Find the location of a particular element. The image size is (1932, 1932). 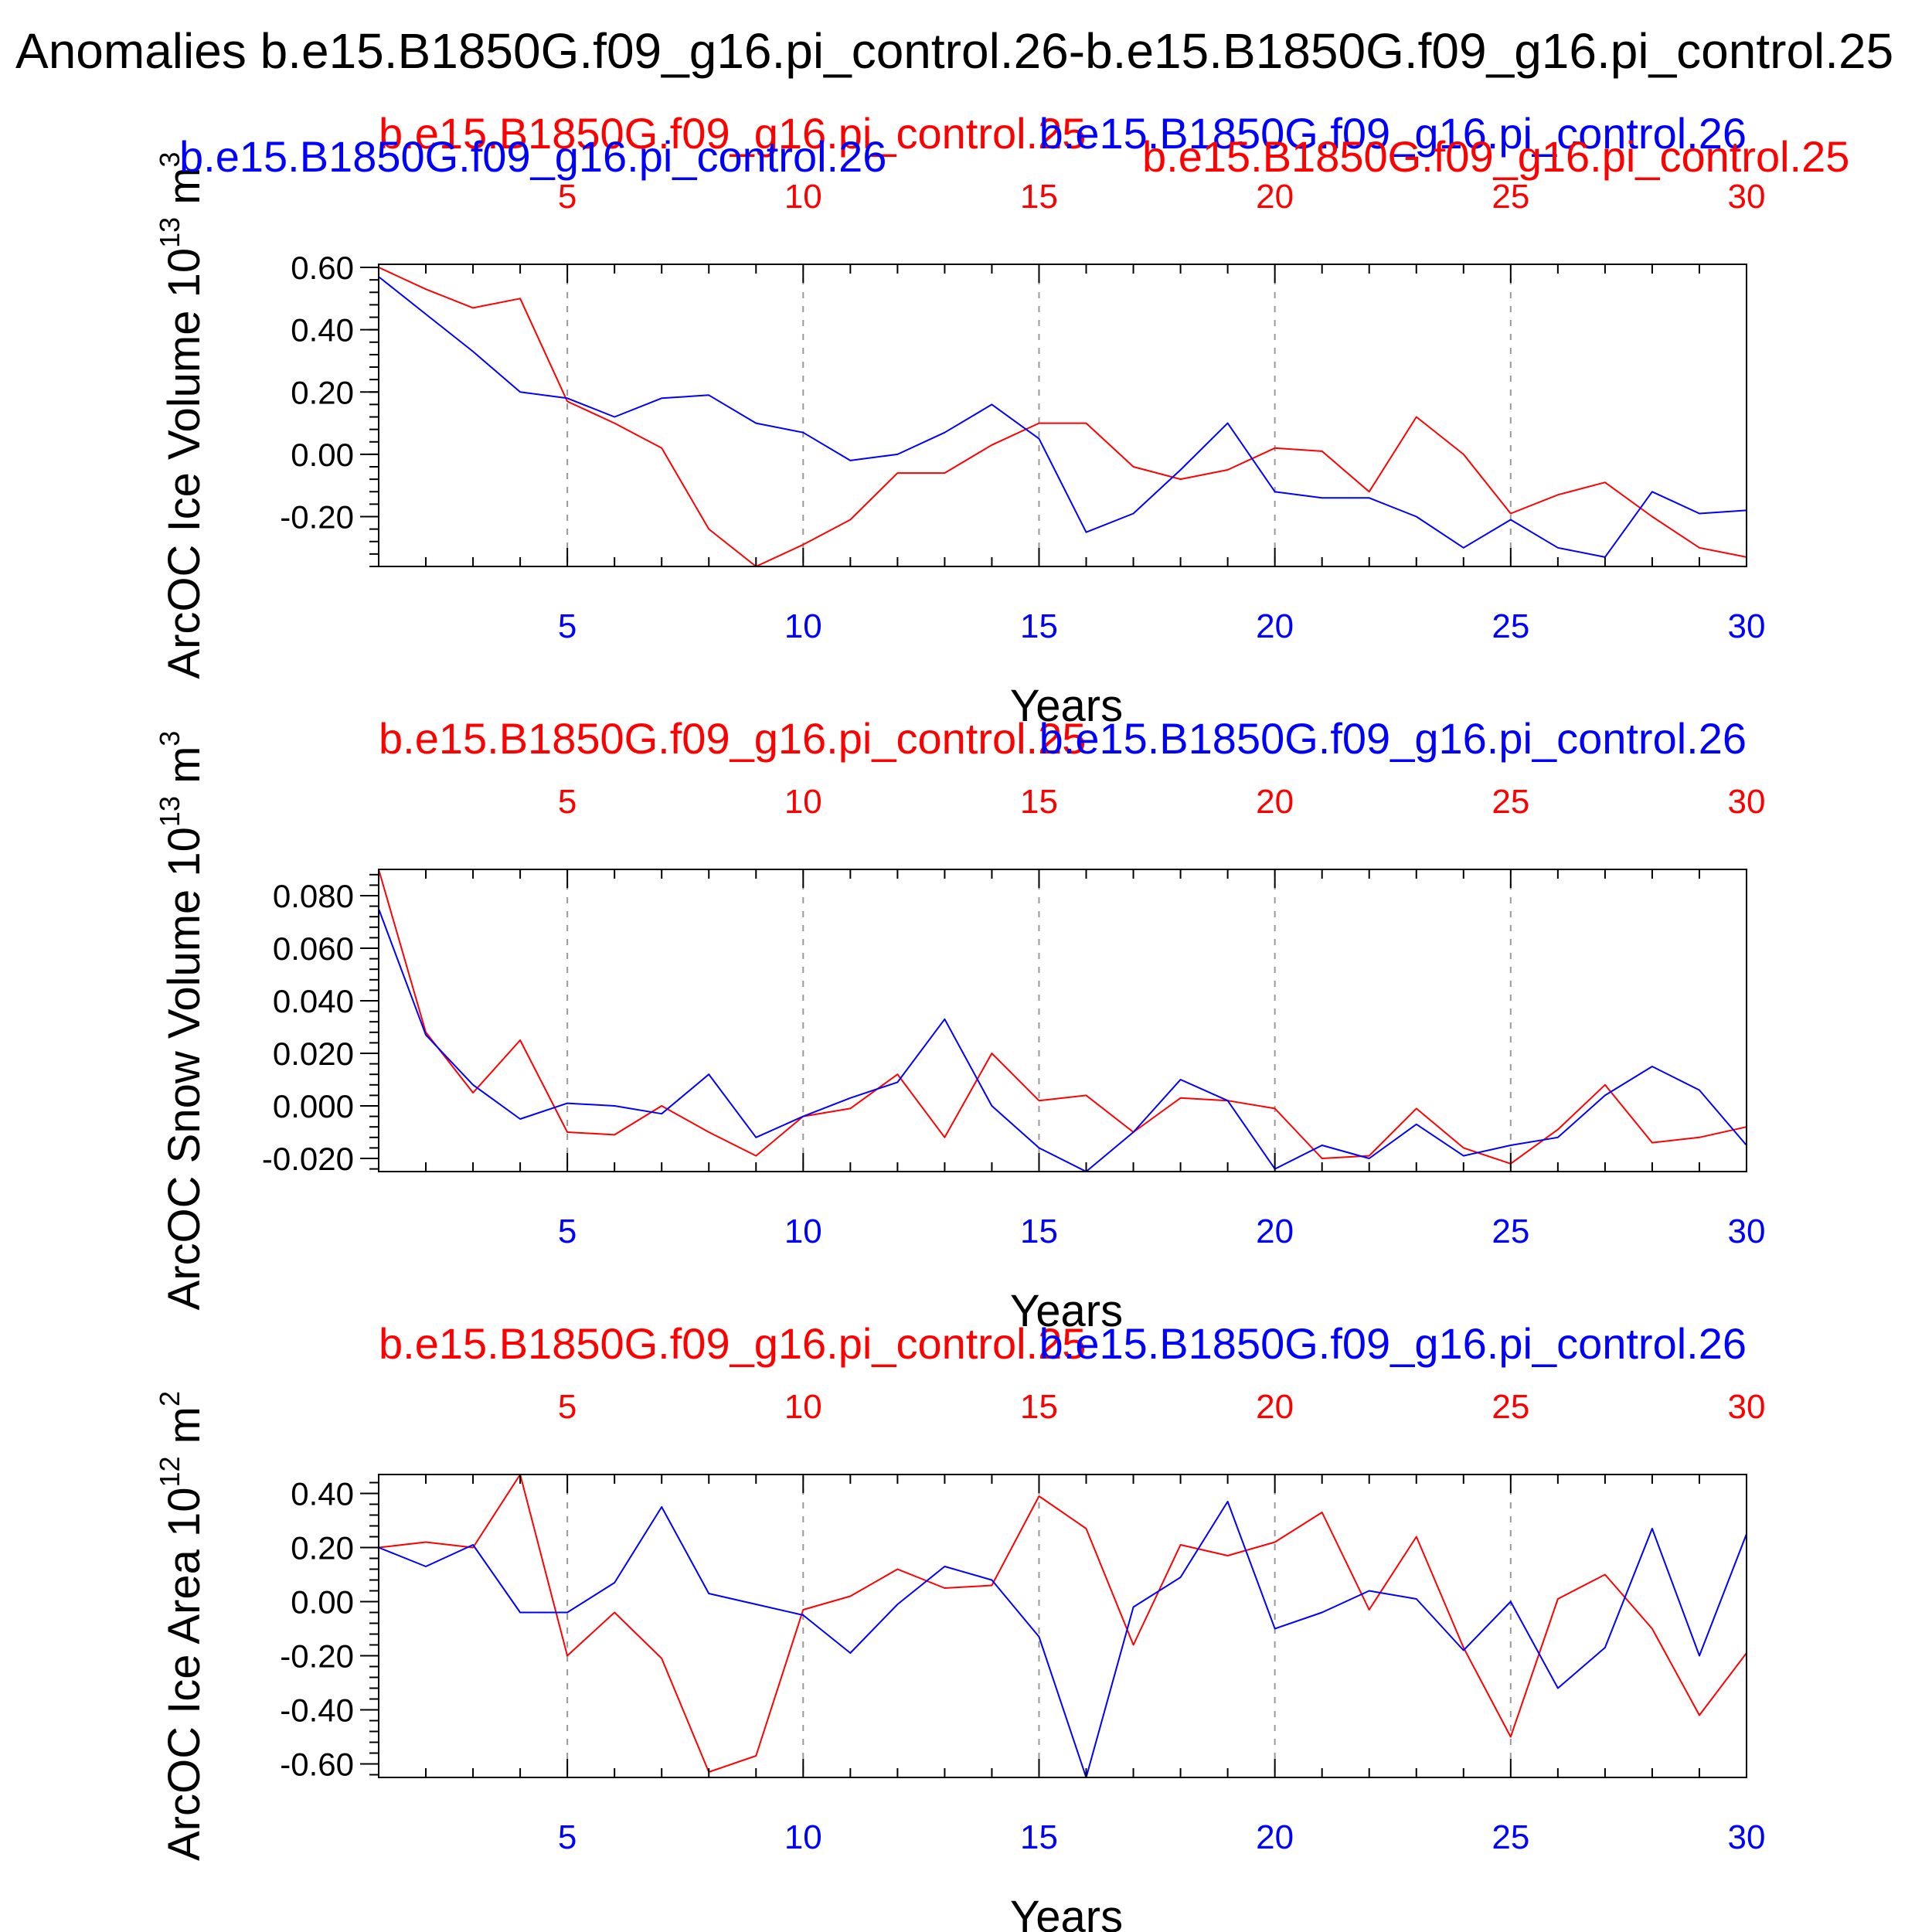

series-label-control-26-offset: b.e15.B1850G.f09_g16.pi_control.26 is located at coordinates (532, 157).